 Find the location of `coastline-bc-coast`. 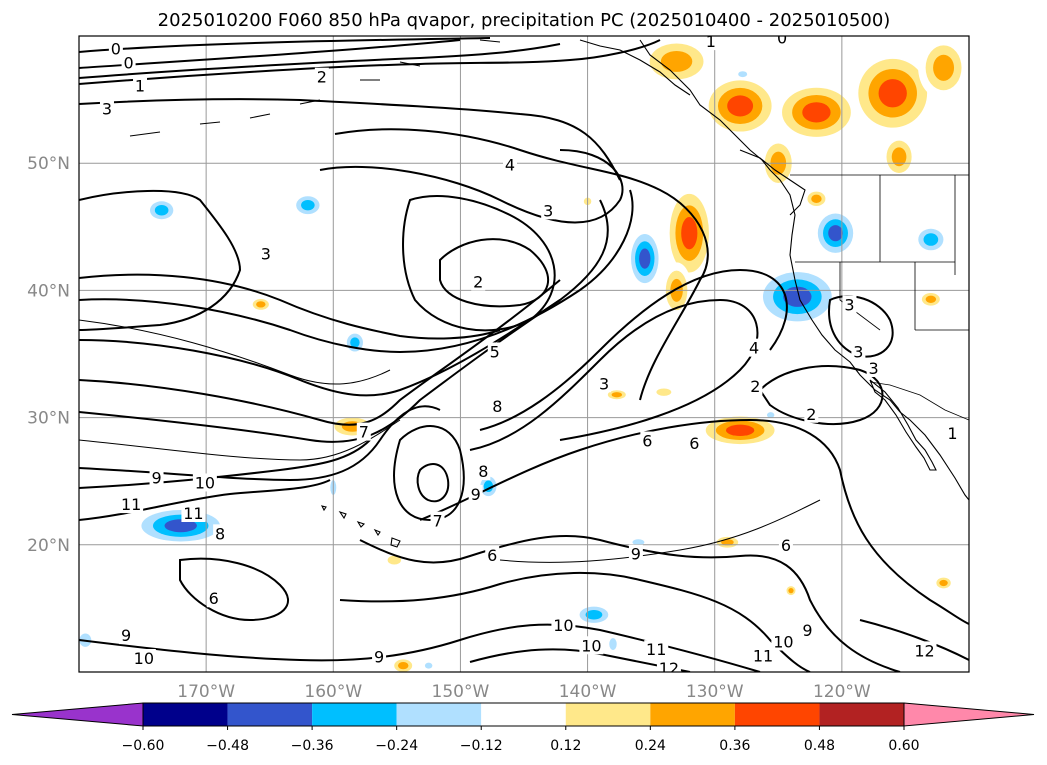

coastline-bc-coast is located at coordinates (772, 182).